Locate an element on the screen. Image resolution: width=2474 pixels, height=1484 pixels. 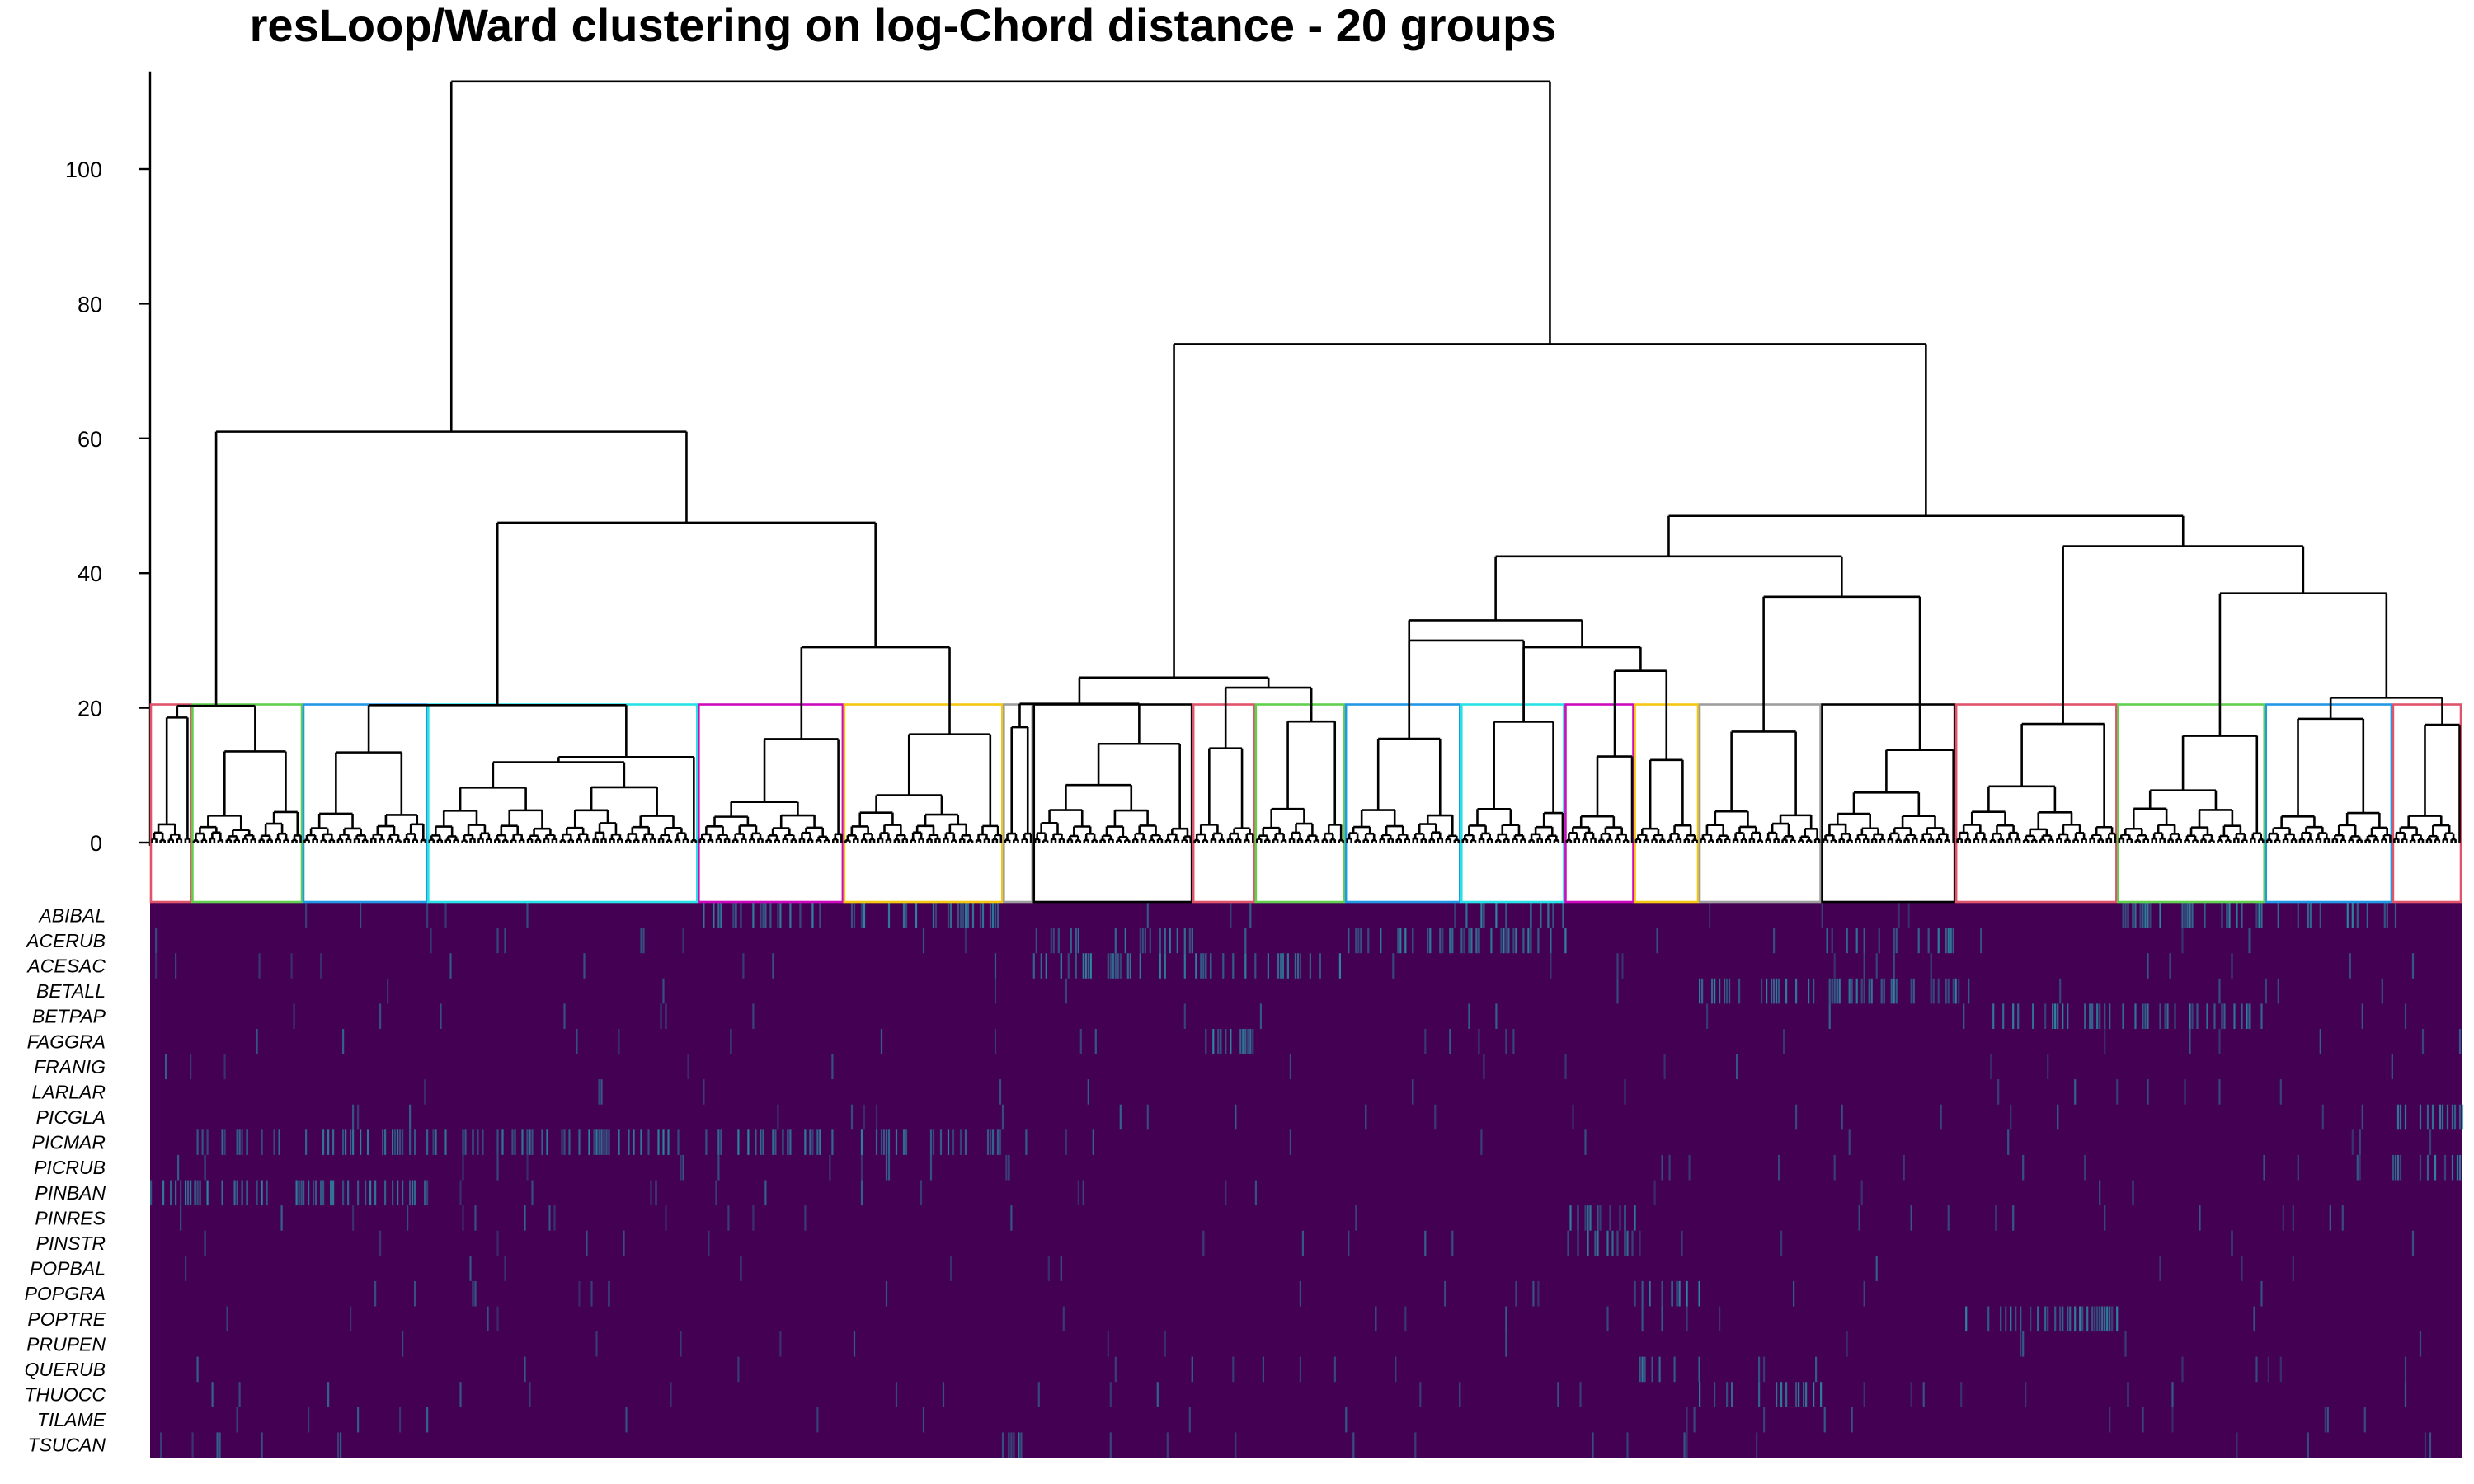
heatmap-row-label: POPTRE is located at coordinates (66, 1319).